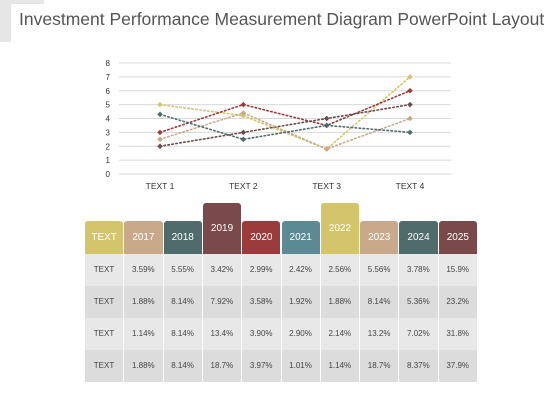 The height and width of the screenshot is (420, 560). What do you see at coordinates (417, 270) in the screenshot?
I see `table-cell: 3.78%` at bounding box center [417, 270].